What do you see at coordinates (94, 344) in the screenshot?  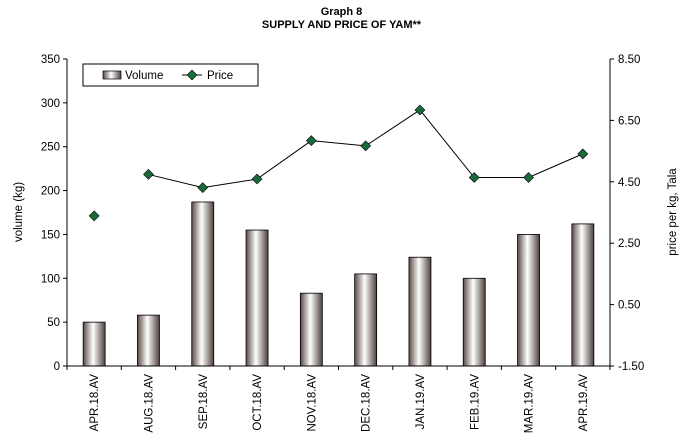 I see `bar-APR.18.AV` at bounding box center [94, 344].